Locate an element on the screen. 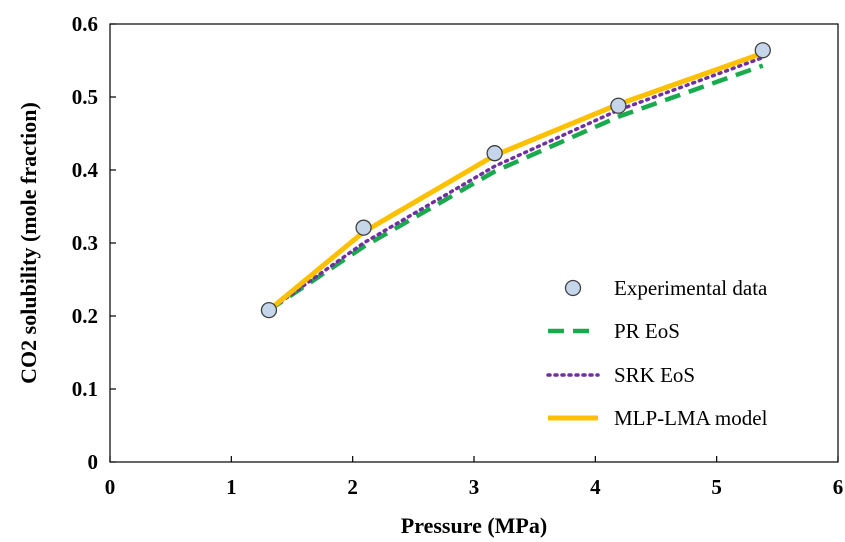 The width and height of the screenshot is (845, 542). y-tick-label: 0.4 is located at coordinates (85, 170).